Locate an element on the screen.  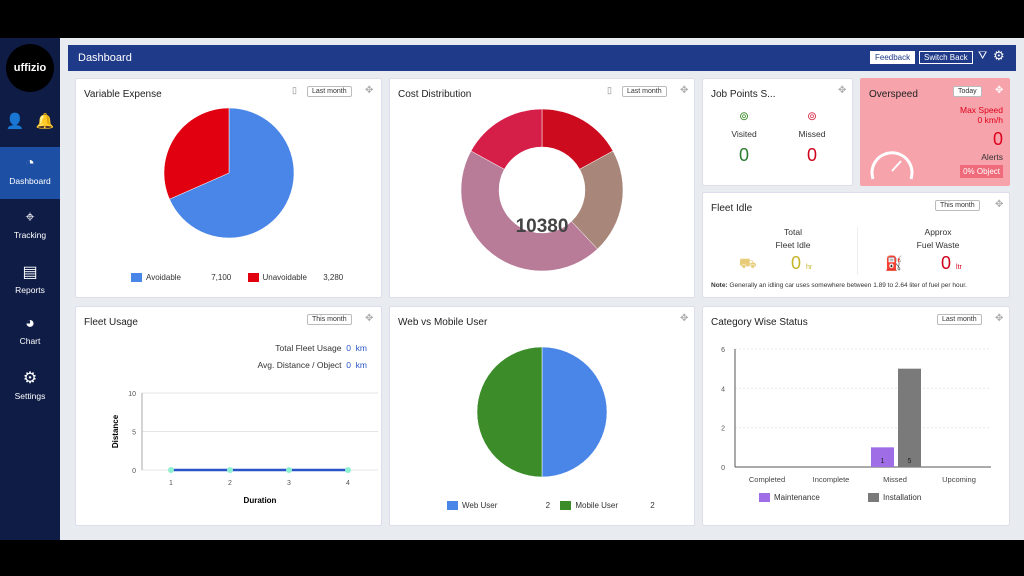
category-bar-chart: 0 2 4 6 Completed Incomplete Missed 1 5 Upcoming is located at coordinates (856, 415).